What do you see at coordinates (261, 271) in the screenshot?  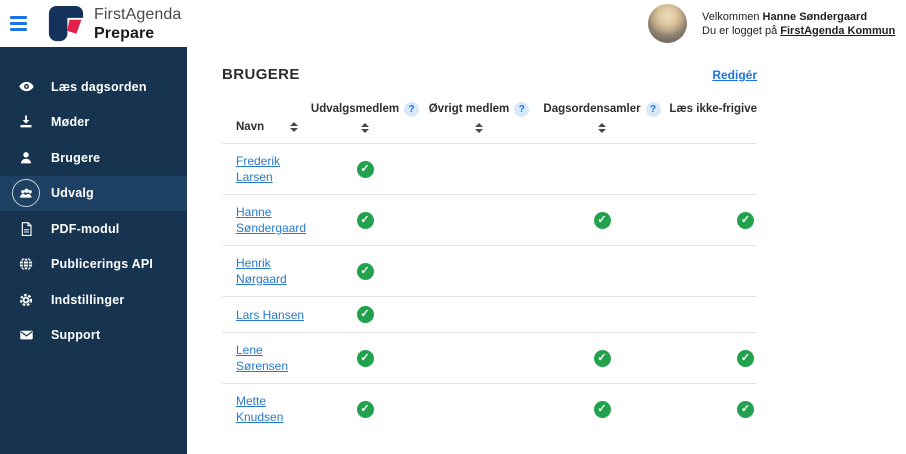 I see `user-link: Henrik Nørgaard` at bounding box center [261, 271].